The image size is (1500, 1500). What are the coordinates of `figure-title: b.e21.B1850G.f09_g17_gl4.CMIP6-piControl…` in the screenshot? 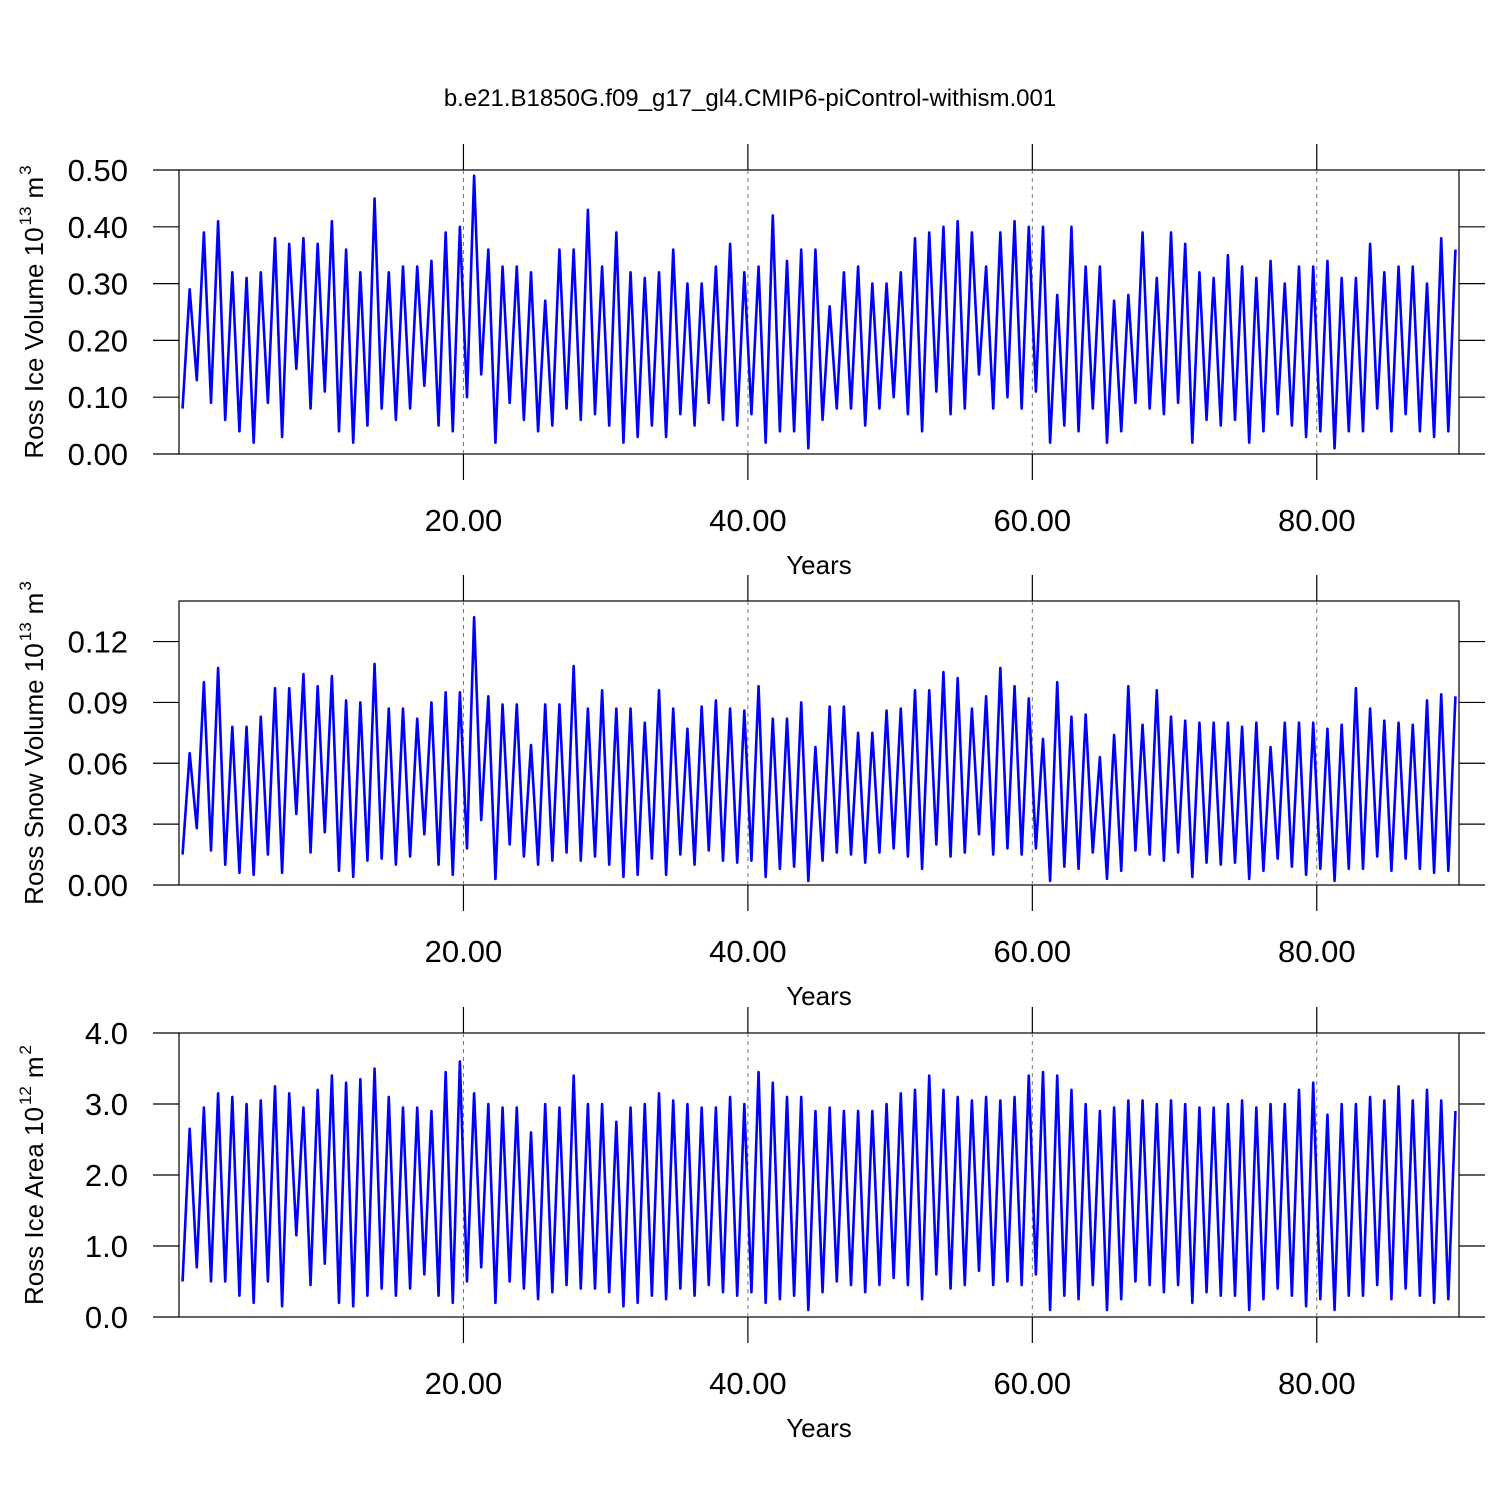 It's located at (750, 98).